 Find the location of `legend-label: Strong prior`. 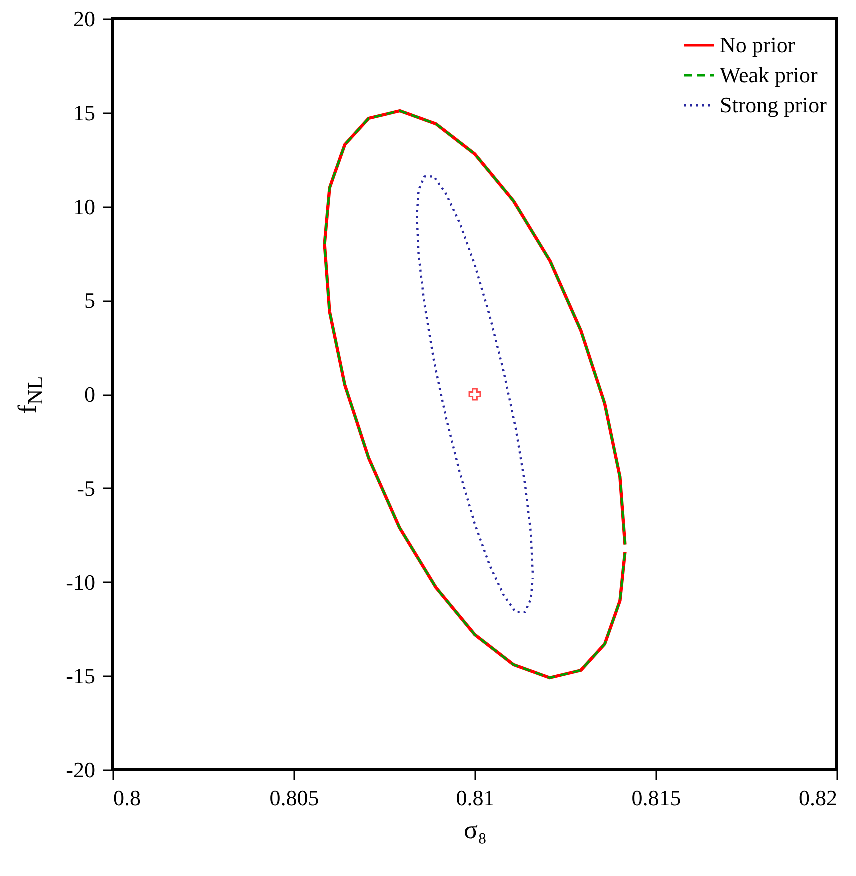

legend-label: Strong prior is located at coordinates (774, 105).